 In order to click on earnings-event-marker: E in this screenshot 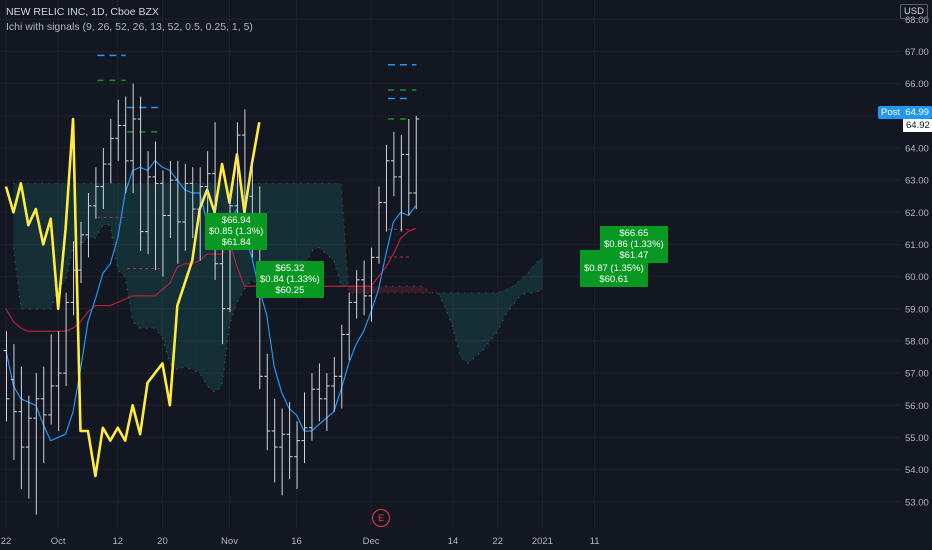, I will do `click(381, 518)`.